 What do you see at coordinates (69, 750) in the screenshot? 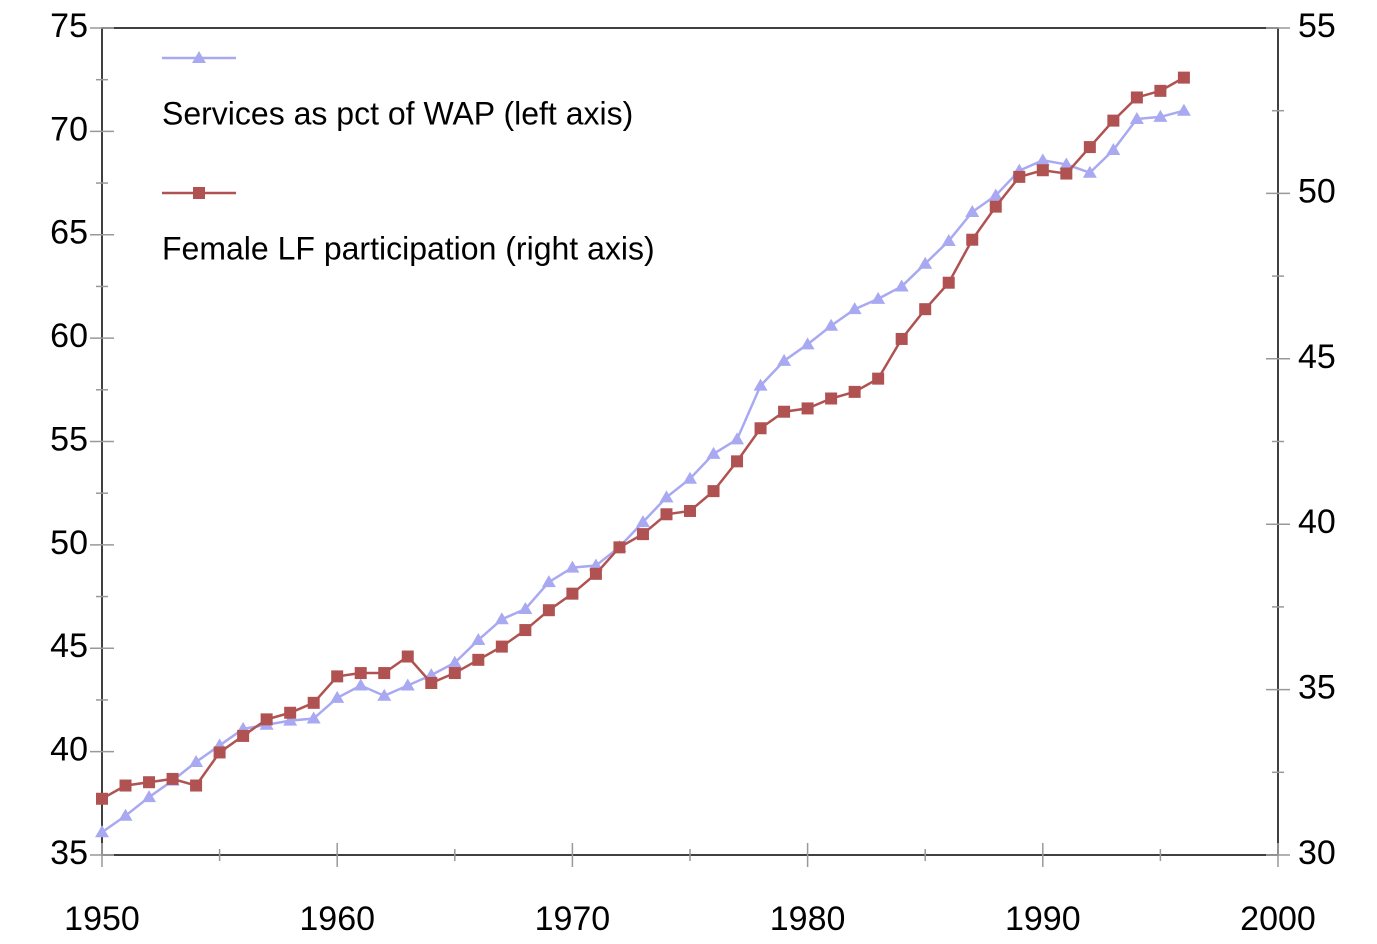
I see `y-tick-label: 40` at bounding box center [69, 750].